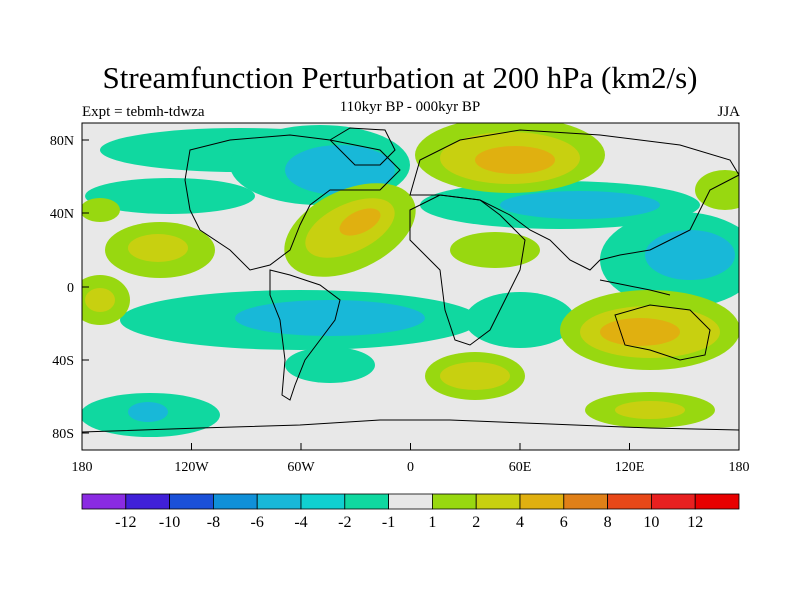 This screenshot has height=600, width=800. I want to click on lat-label: 40S, so click(63, 361).